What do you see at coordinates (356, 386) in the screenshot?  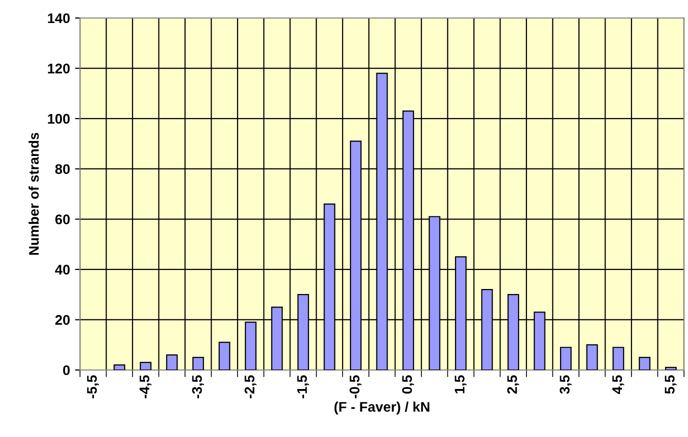 I see `x-tick-label: -0,5` at bounding box center [356, 386].